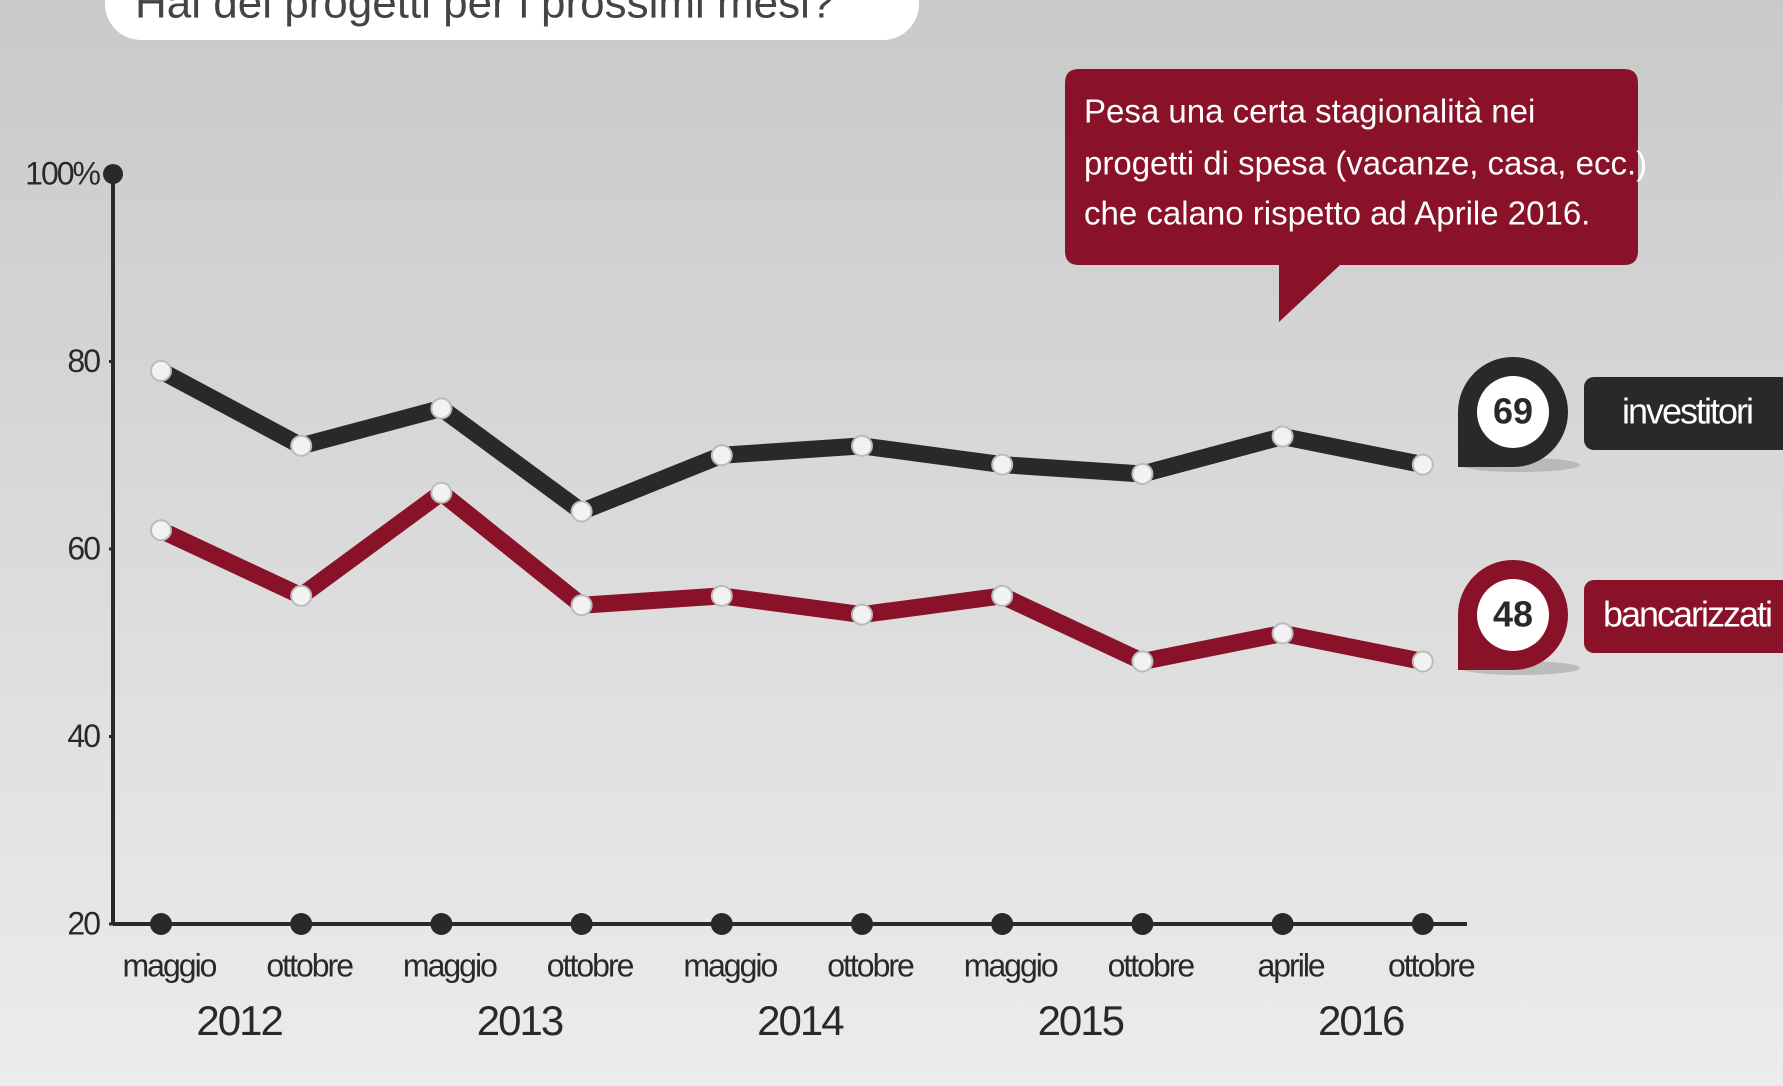 Image resolution: width=1783 pixels, height=1086 pixels. I want to click on y-tick-label: 20, so click(83, 923).